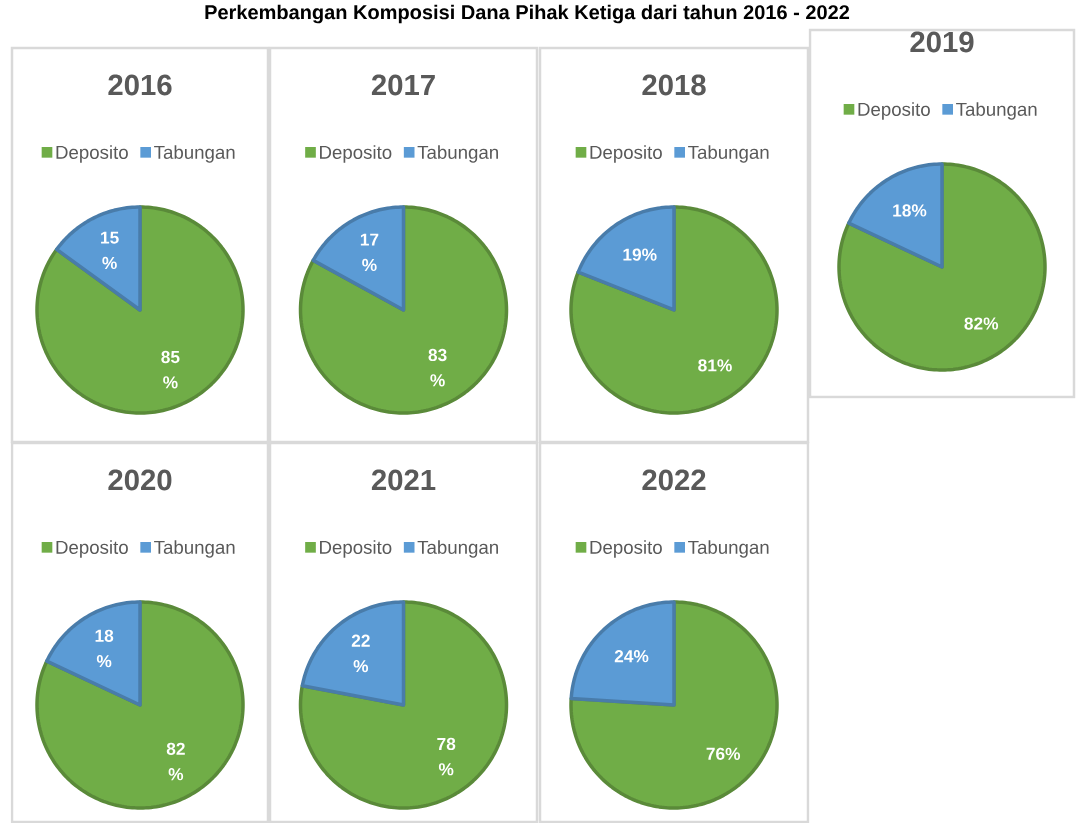 This screenshot has height=823, width=1076. What do you see at coordinates (674, 480) in the screenshot?
I see `chart-title: 2022` at bounding box center [674, 480].